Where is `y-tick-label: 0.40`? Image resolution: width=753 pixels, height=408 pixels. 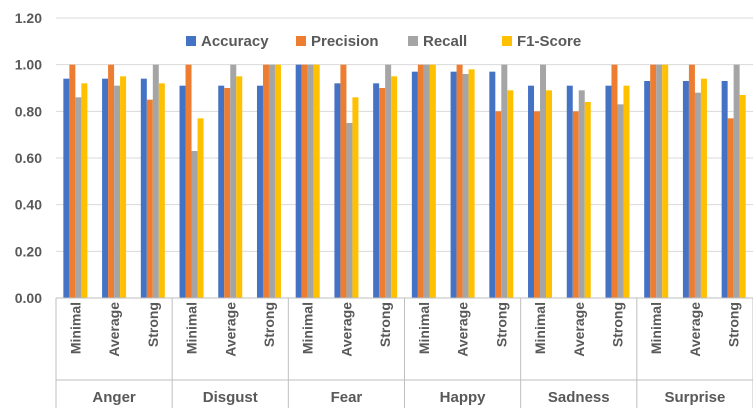
y-tick-label: 0.40 is located at coordinates (28, 205).